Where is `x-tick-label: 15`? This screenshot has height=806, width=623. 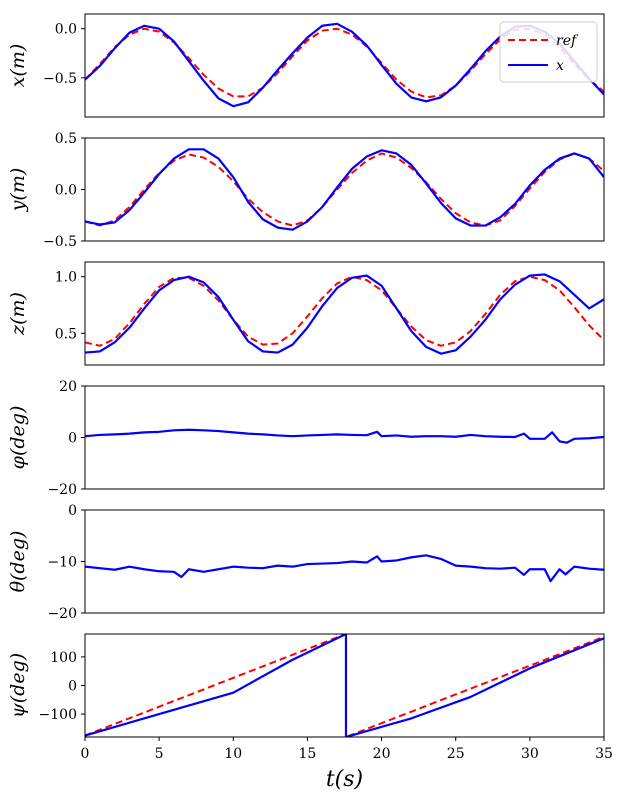
x-tick-label: 15 is located at coordinates (308, 754).